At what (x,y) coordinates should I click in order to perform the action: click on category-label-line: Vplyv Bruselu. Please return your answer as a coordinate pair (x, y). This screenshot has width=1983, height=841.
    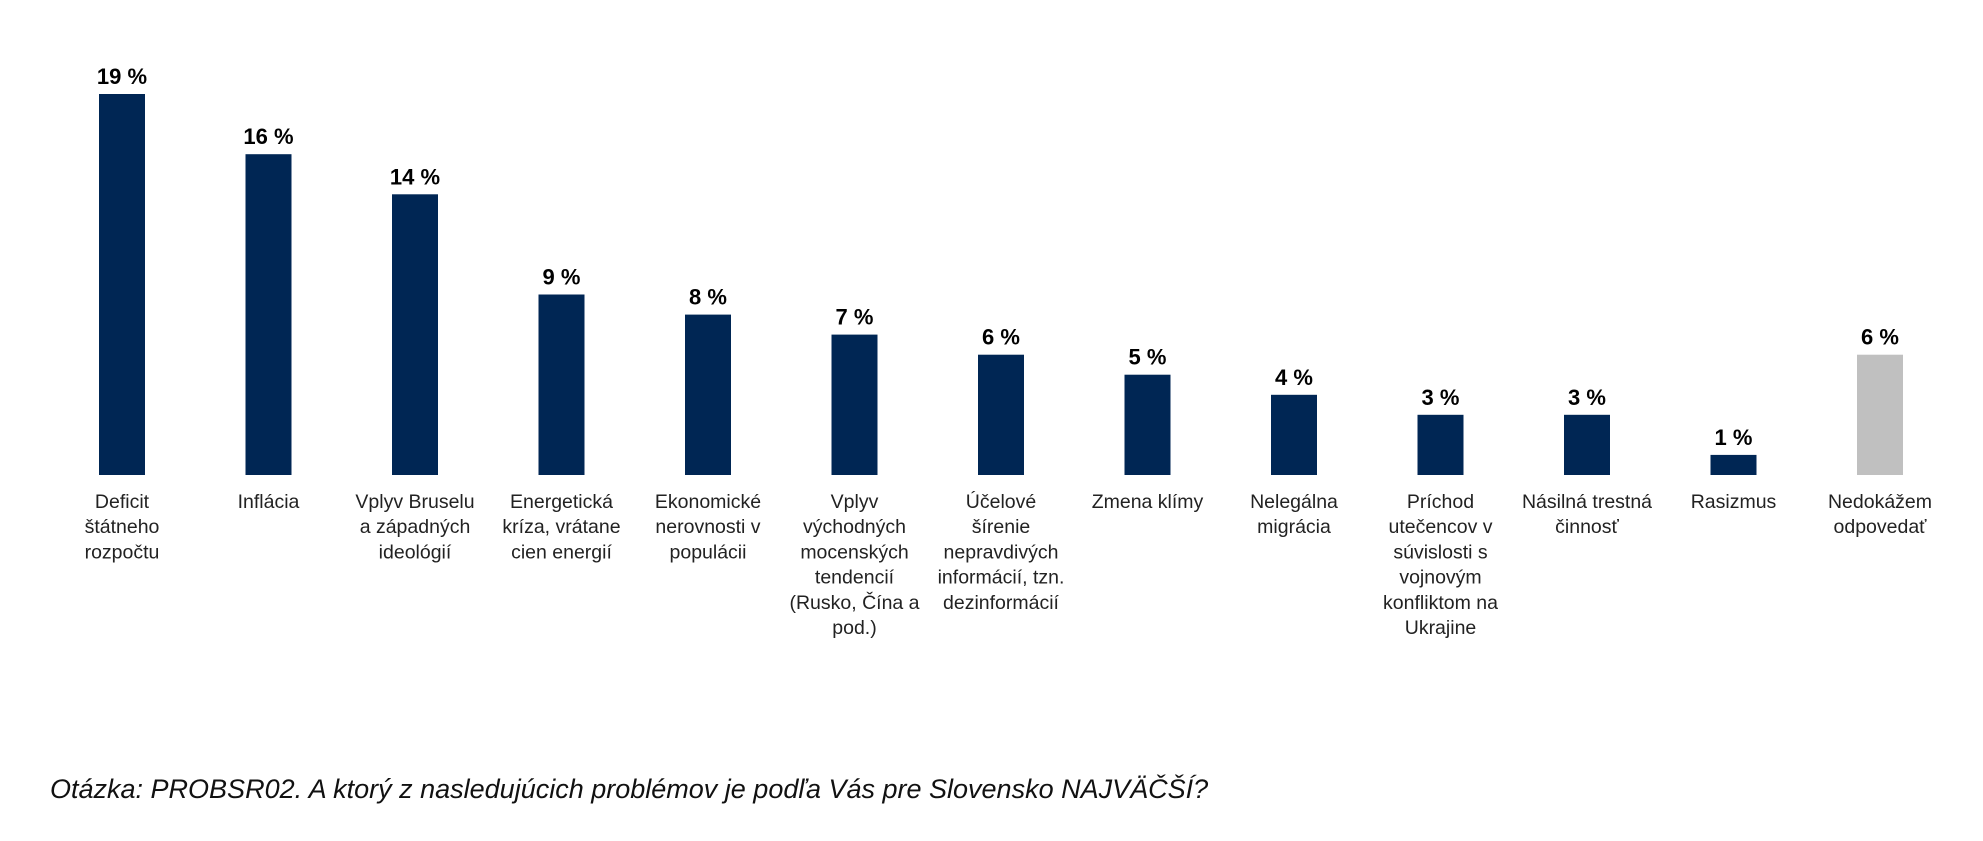
    Looking at the image, I should click on (414, 502).